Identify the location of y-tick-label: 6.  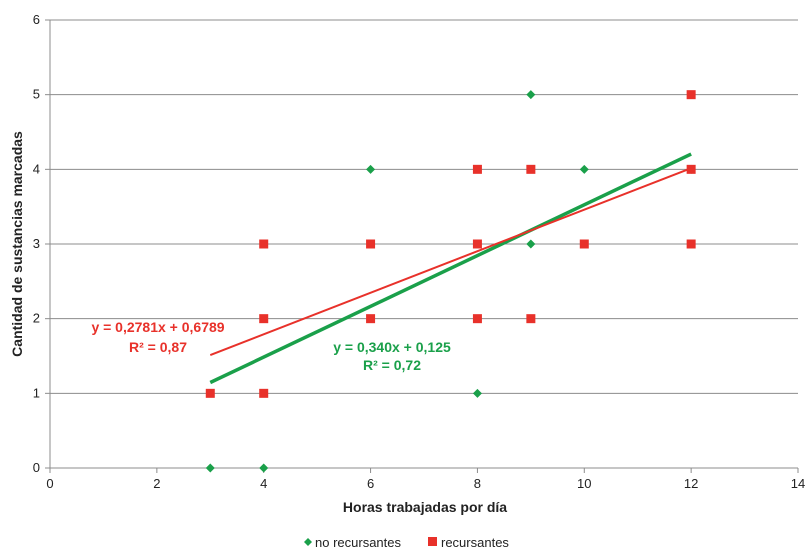
(36, 19).